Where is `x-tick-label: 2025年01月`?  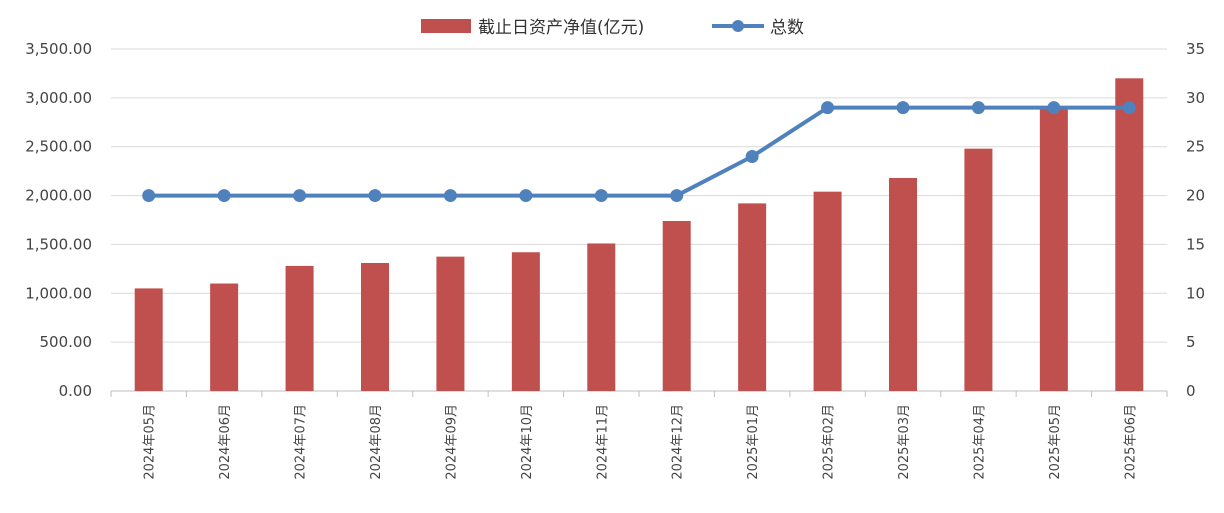
x-tick-label: 2025年01月 is located at coordinates (753, 442).